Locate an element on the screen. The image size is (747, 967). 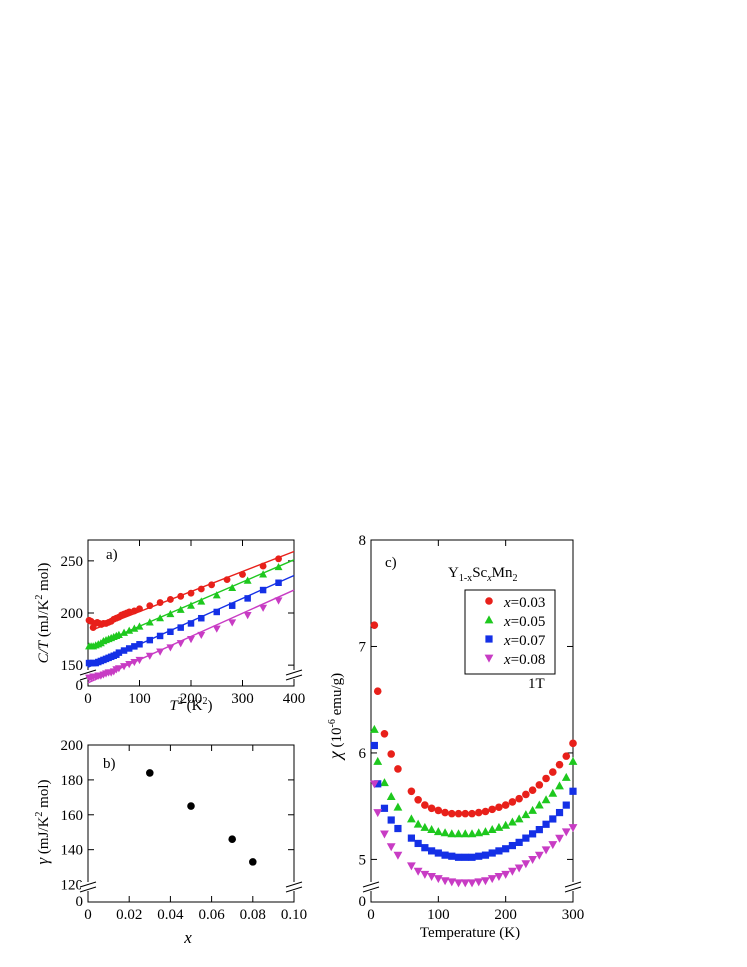
panel-b-x-axis-label: x is located at coordinates (187, 937).